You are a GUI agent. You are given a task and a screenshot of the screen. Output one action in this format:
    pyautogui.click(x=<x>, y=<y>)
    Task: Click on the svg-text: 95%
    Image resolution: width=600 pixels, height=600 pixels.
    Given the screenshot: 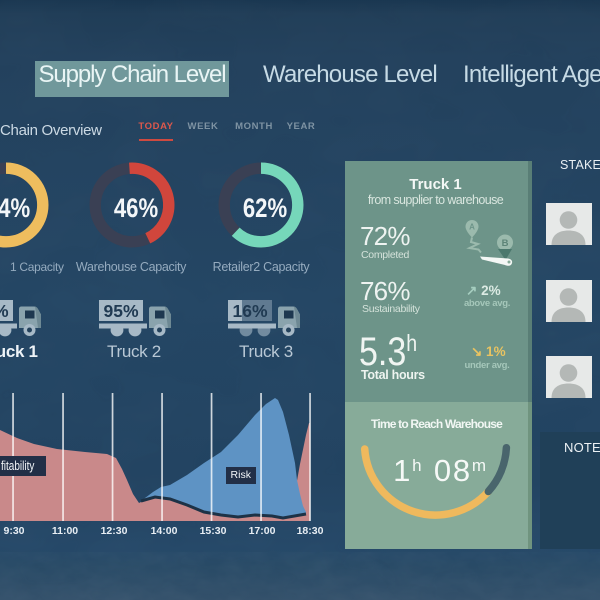 What is the action you would take?
    pyautogui.click(x=120, y=311)
    